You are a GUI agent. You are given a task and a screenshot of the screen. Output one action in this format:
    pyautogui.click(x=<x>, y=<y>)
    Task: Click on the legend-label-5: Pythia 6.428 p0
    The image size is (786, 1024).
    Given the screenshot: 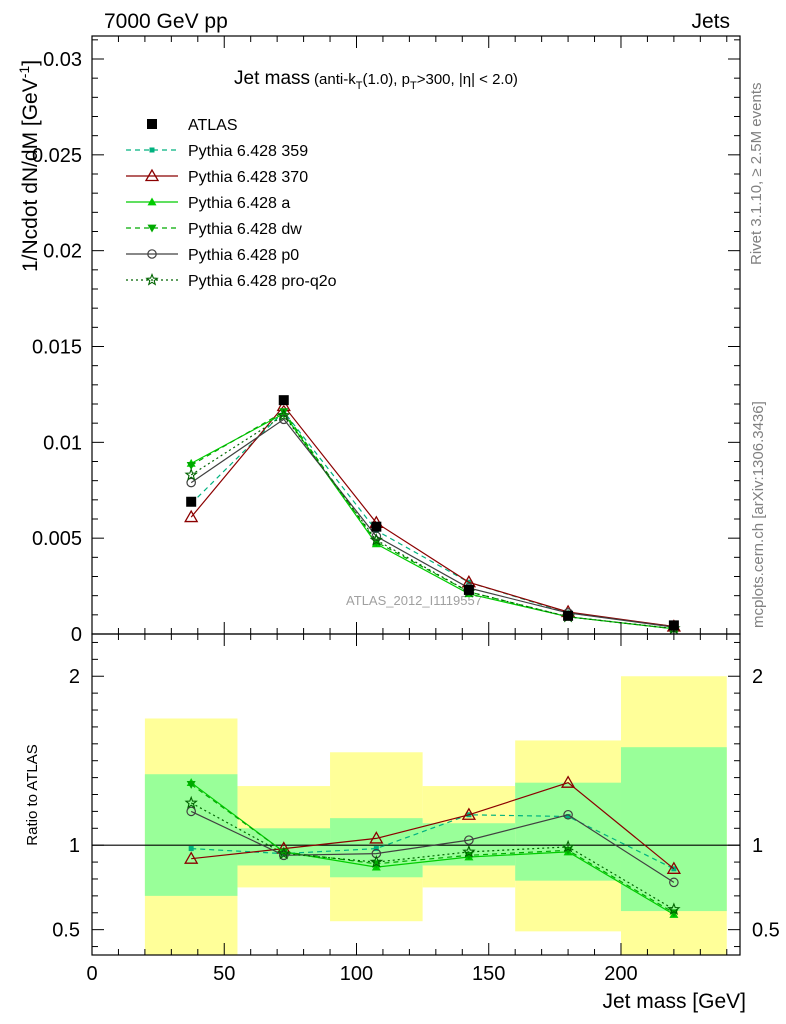 What is the action you would take?
    pyautogui.click(x=243, y=255)
    